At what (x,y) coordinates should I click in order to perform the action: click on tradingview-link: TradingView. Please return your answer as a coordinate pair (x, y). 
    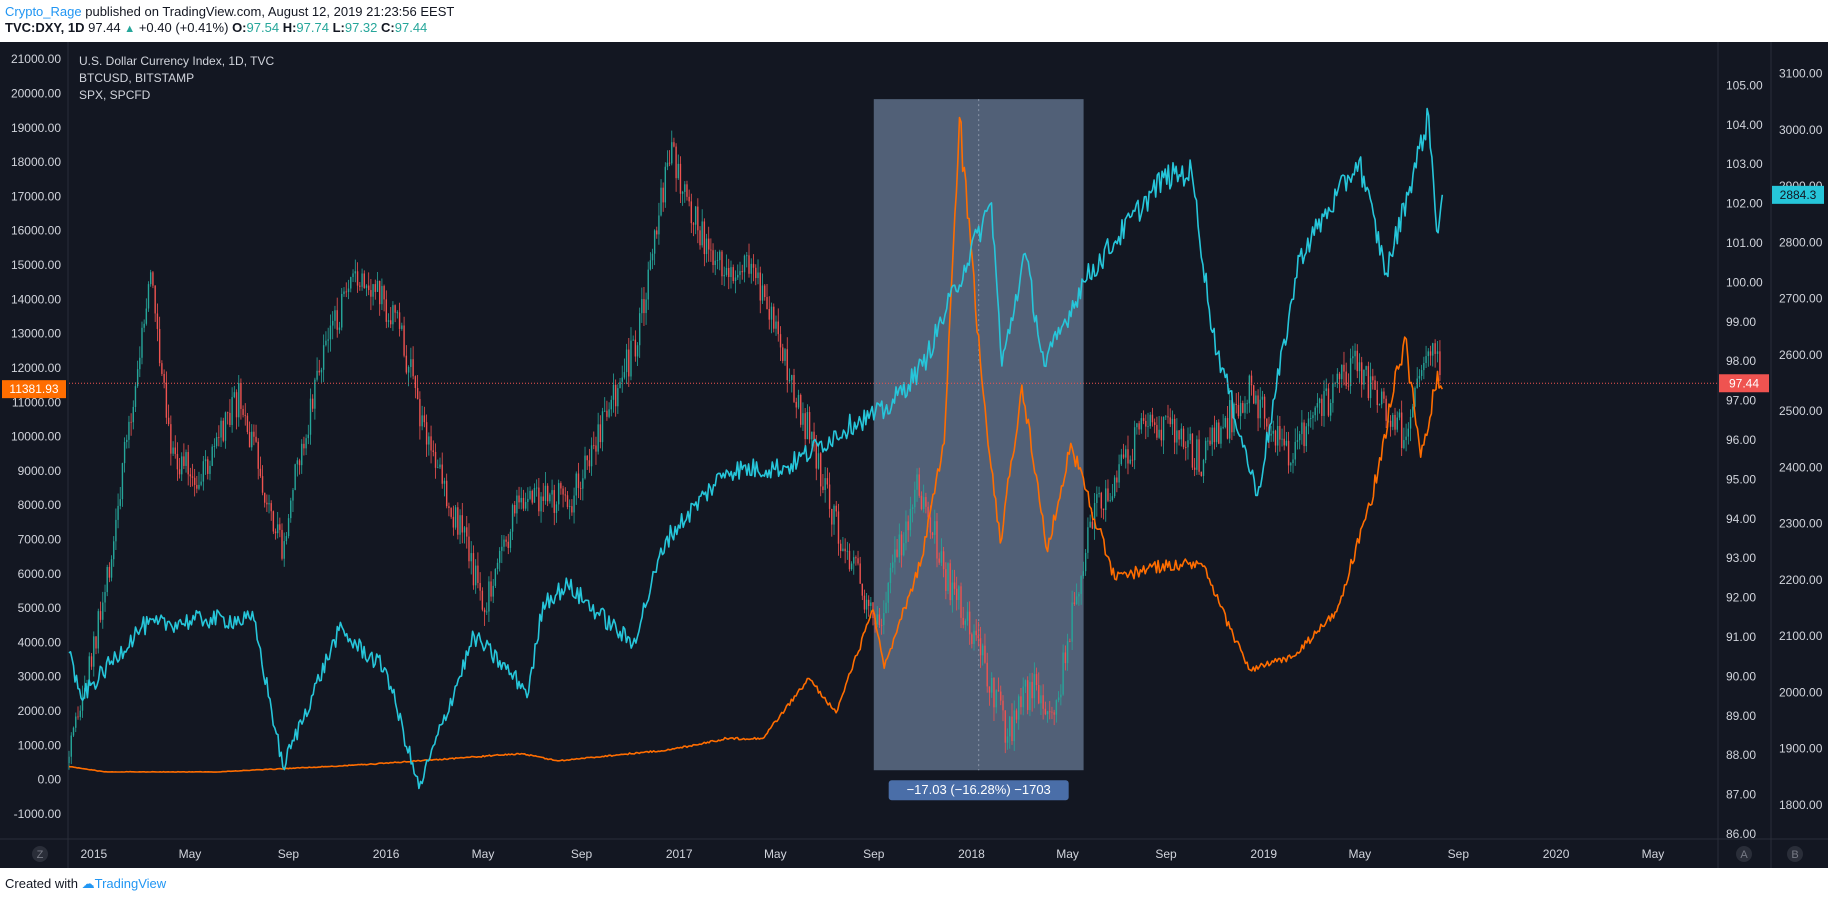
    Looking at the image, I should click on (130, 883).